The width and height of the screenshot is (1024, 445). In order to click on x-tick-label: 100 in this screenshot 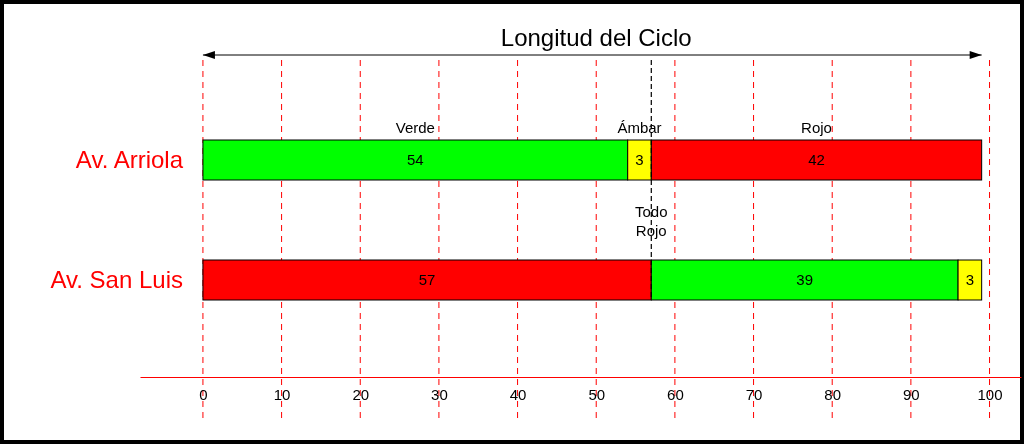, I will do `click(990, 394)`.